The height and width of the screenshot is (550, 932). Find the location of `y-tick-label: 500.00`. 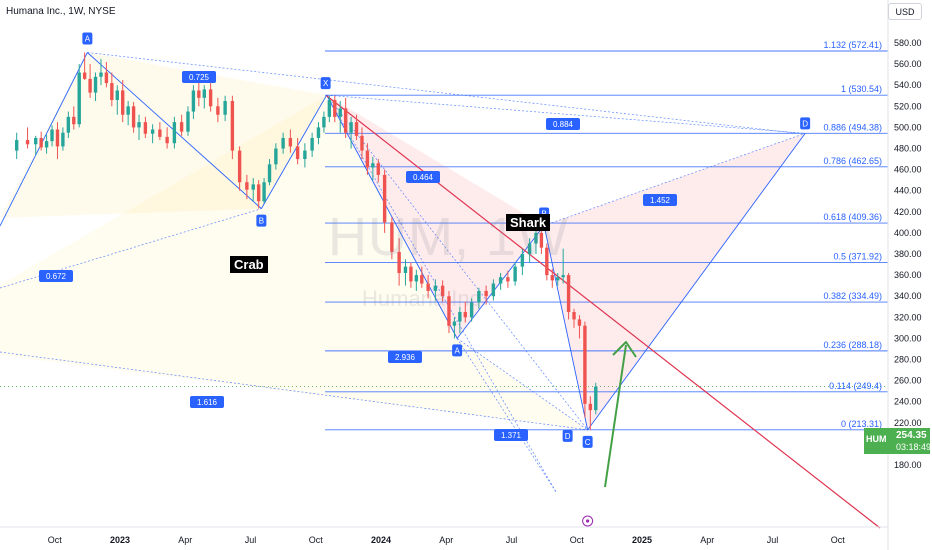

y-tick-label: 500.00 is located at coordinates (908, 127).